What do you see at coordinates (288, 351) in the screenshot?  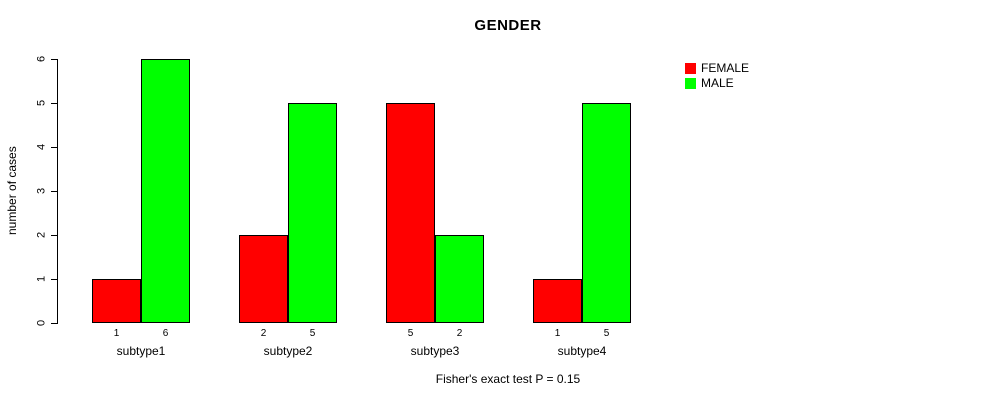 I see `category-label: subtype2` at bounding box center [288, 351].